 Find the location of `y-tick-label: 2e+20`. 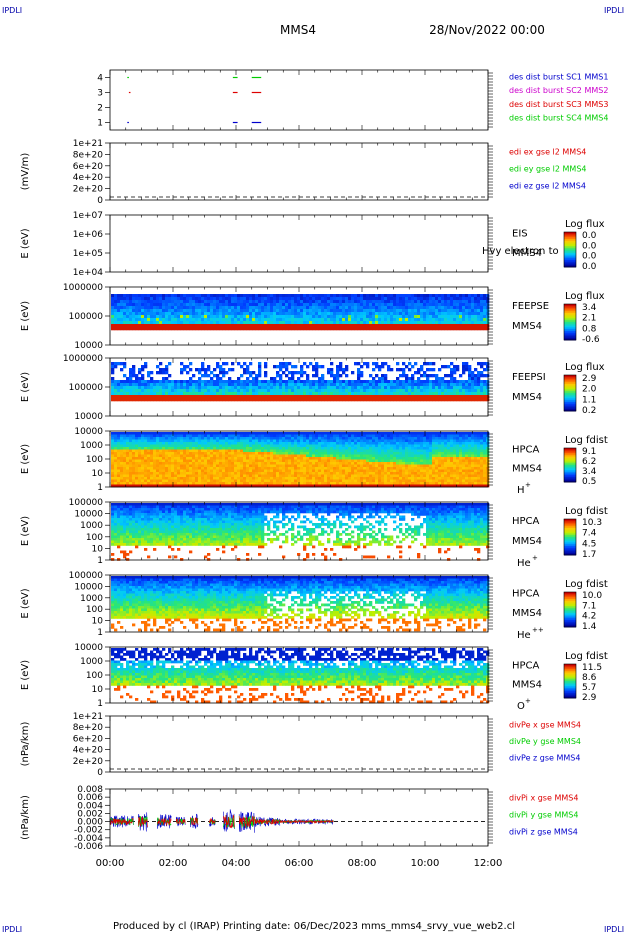

y-tick-label: 2e+20 is located at coordinates (88, 190).